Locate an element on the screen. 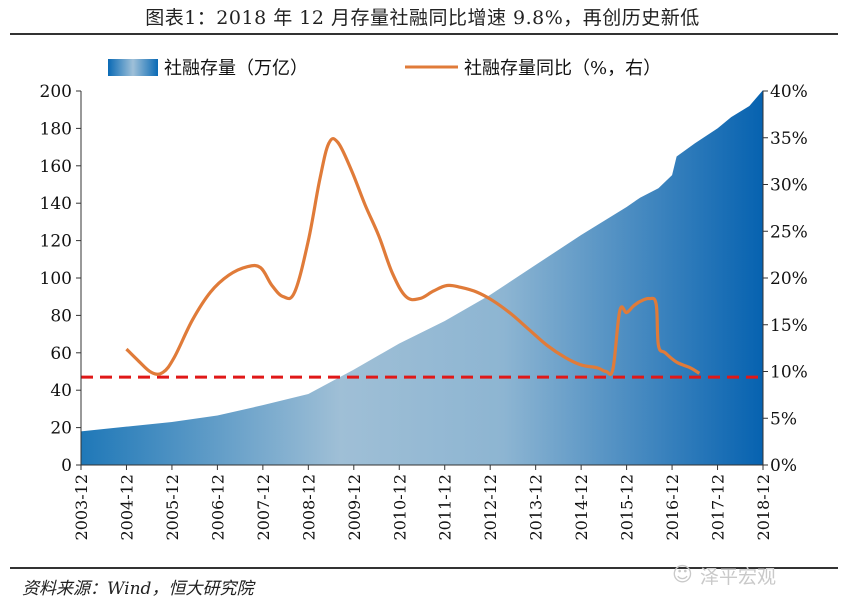 This screenshot has width=845, height=609. x-tick-label: 2015-12 is located at coordinates (627, 507).